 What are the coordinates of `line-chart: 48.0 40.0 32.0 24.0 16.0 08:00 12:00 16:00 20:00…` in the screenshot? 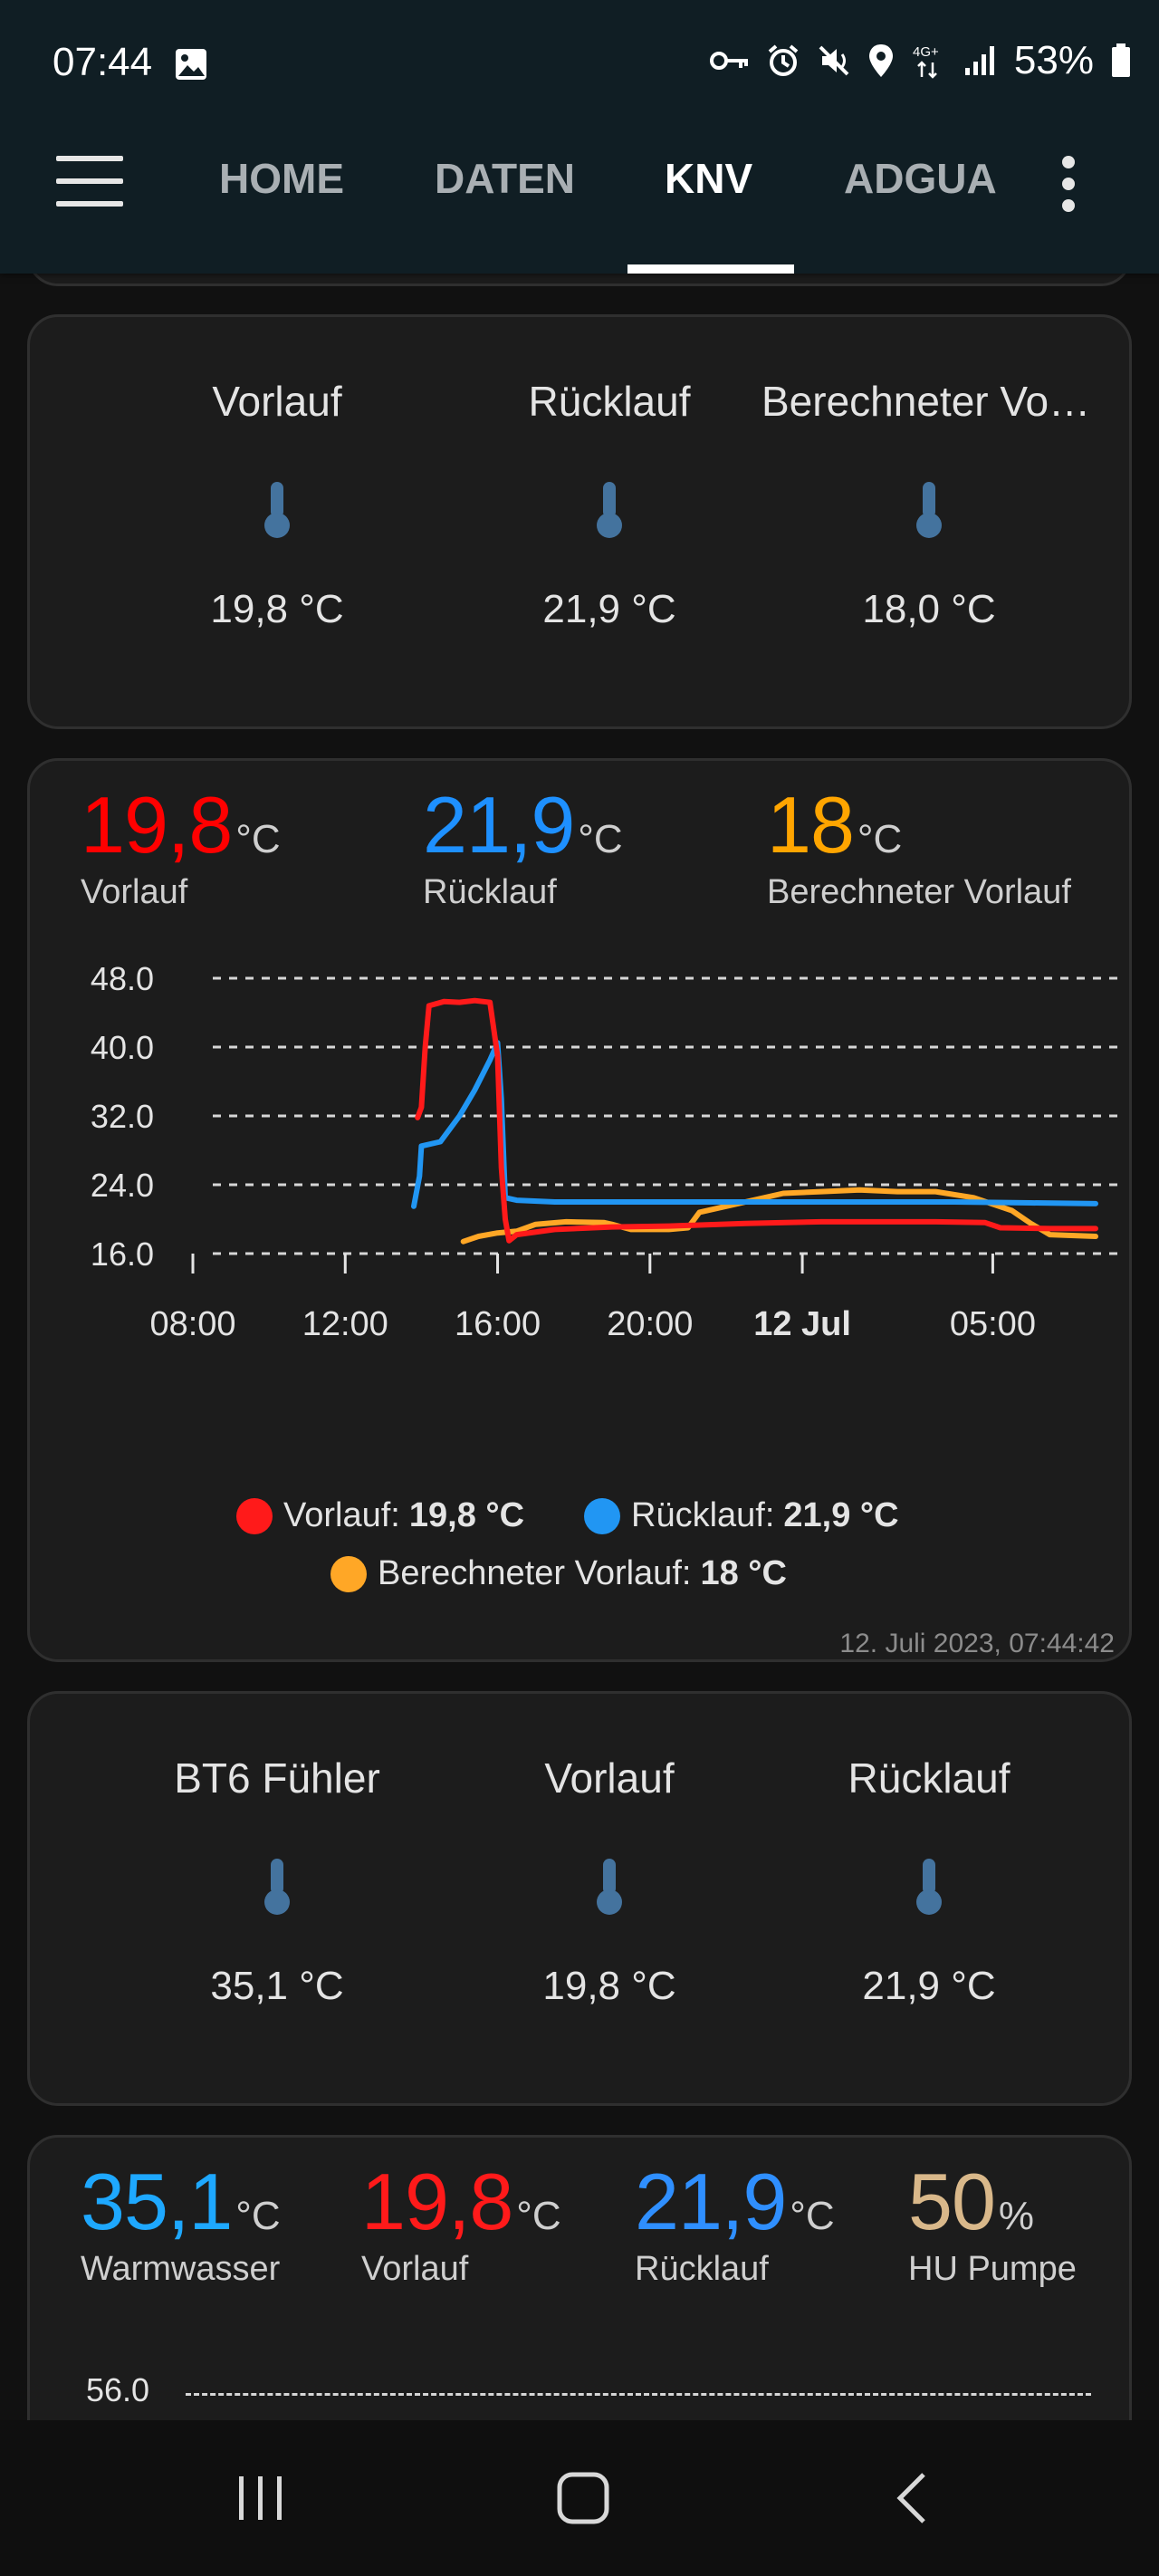 It's located at (607, 1151).